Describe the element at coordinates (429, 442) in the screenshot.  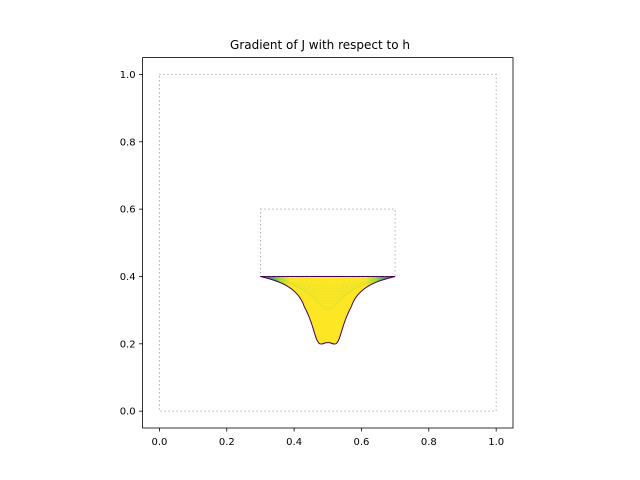
I see `x-tick-label: 0.8` at that location.